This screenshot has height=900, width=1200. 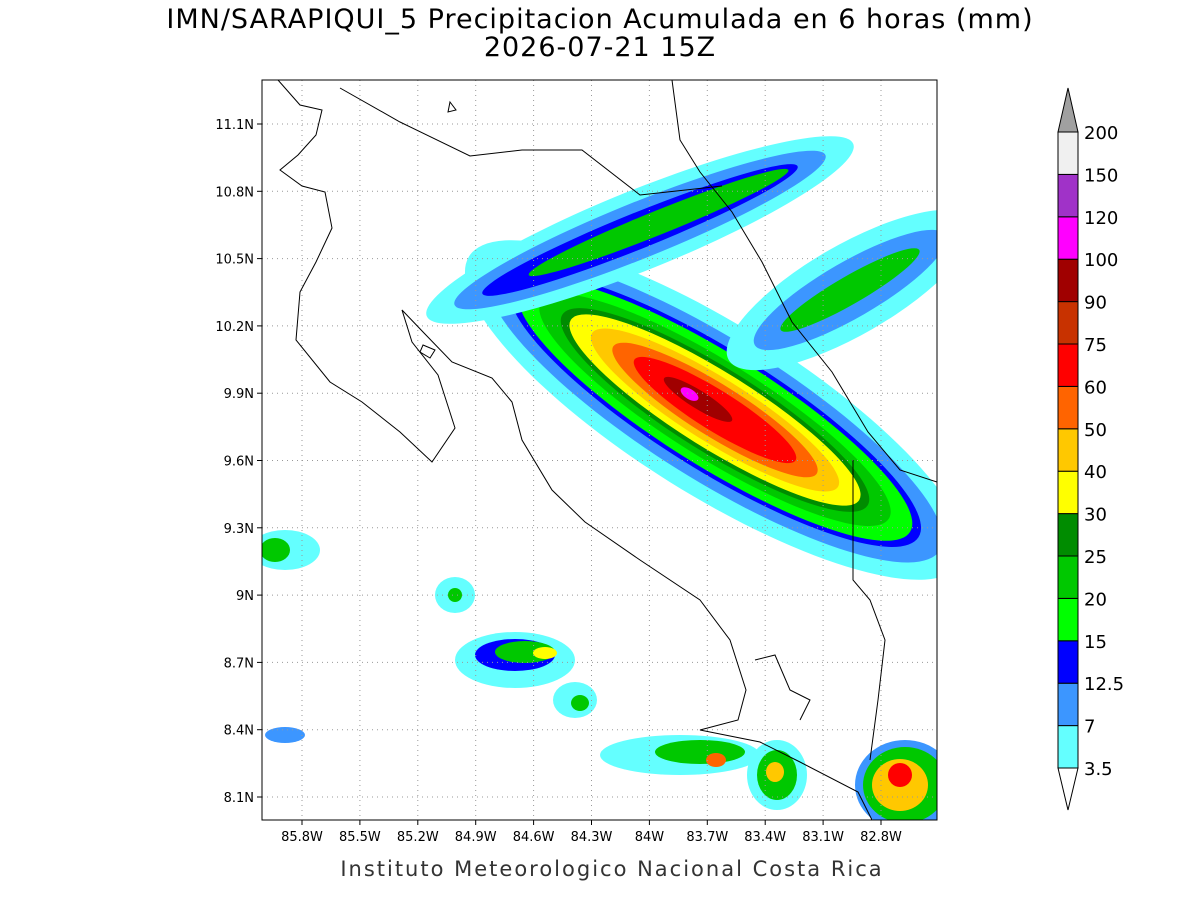 I want to click on colorbar-label: 15, so click(x=1095, y=642).